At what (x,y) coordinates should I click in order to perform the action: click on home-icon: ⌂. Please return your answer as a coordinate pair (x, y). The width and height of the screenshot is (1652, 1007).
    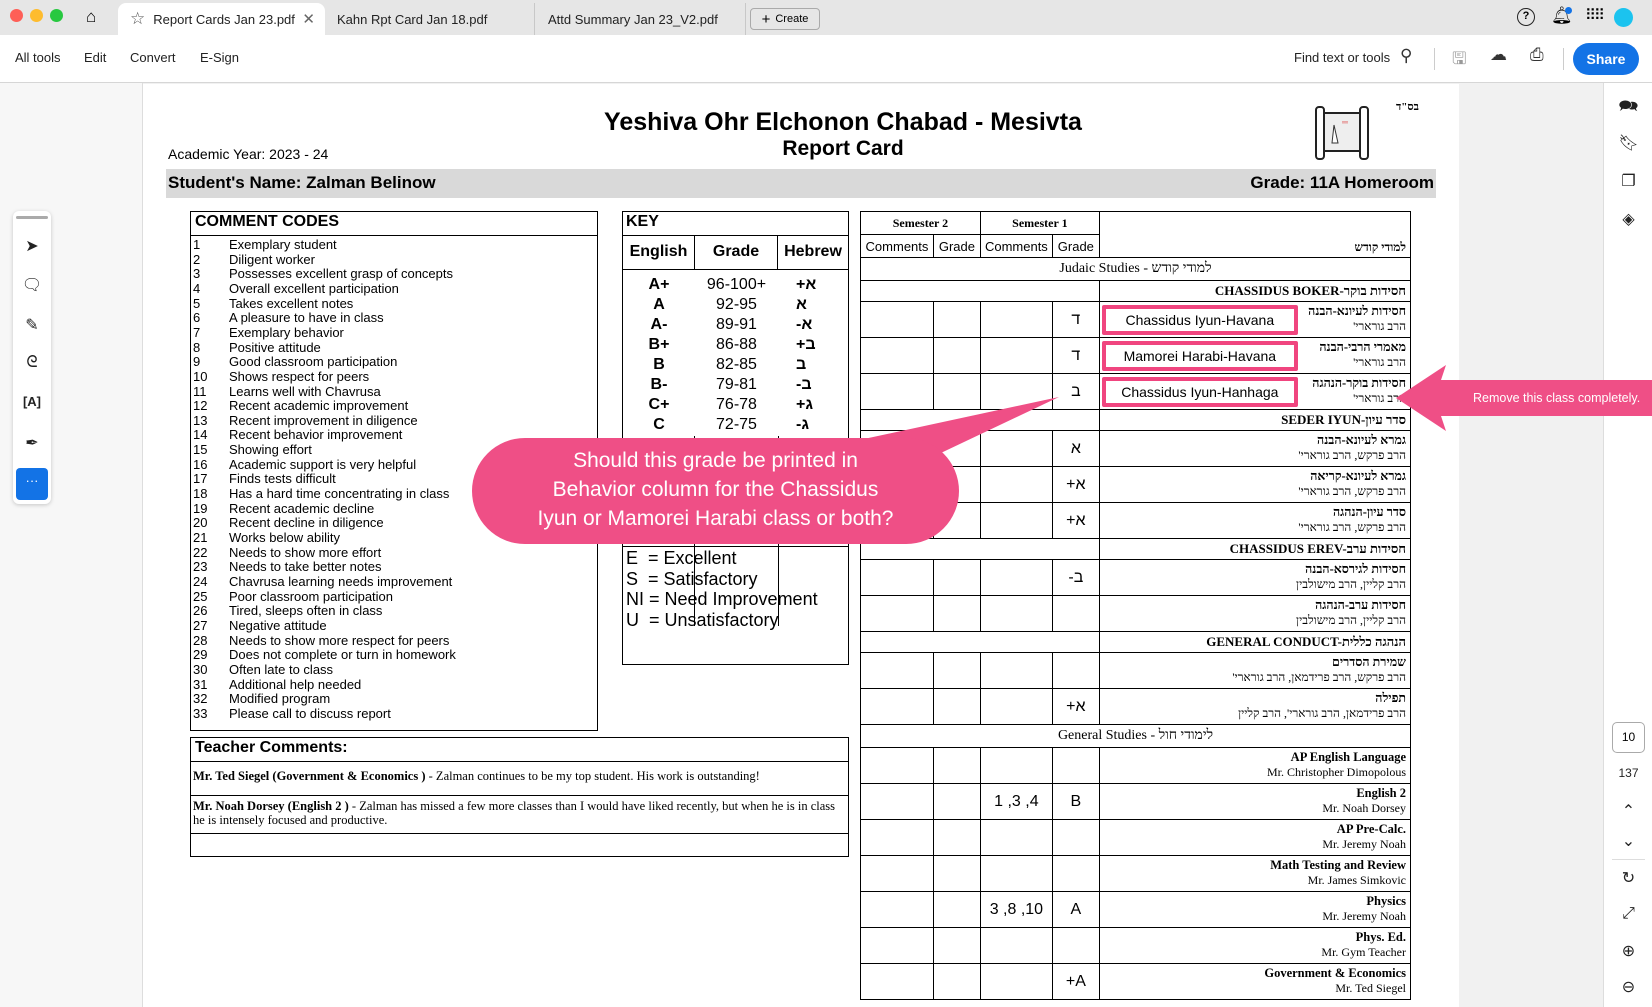
    Looking at the image, I should click on (91, 16).